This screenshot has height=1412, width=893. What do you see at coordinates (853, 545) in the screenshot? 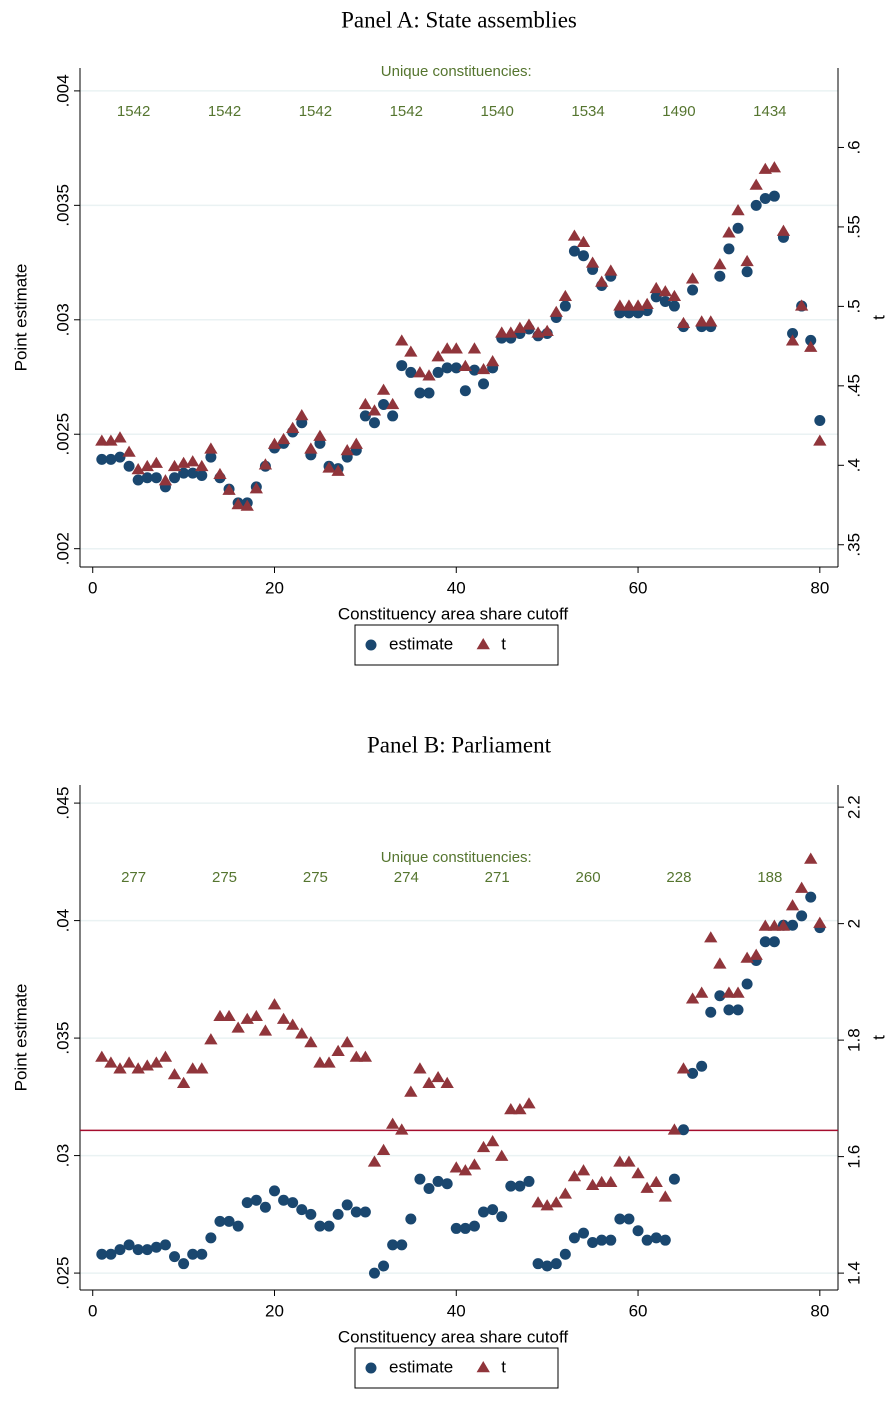
I see `y2-tick-label: .35` at bounding box center [853, 545].